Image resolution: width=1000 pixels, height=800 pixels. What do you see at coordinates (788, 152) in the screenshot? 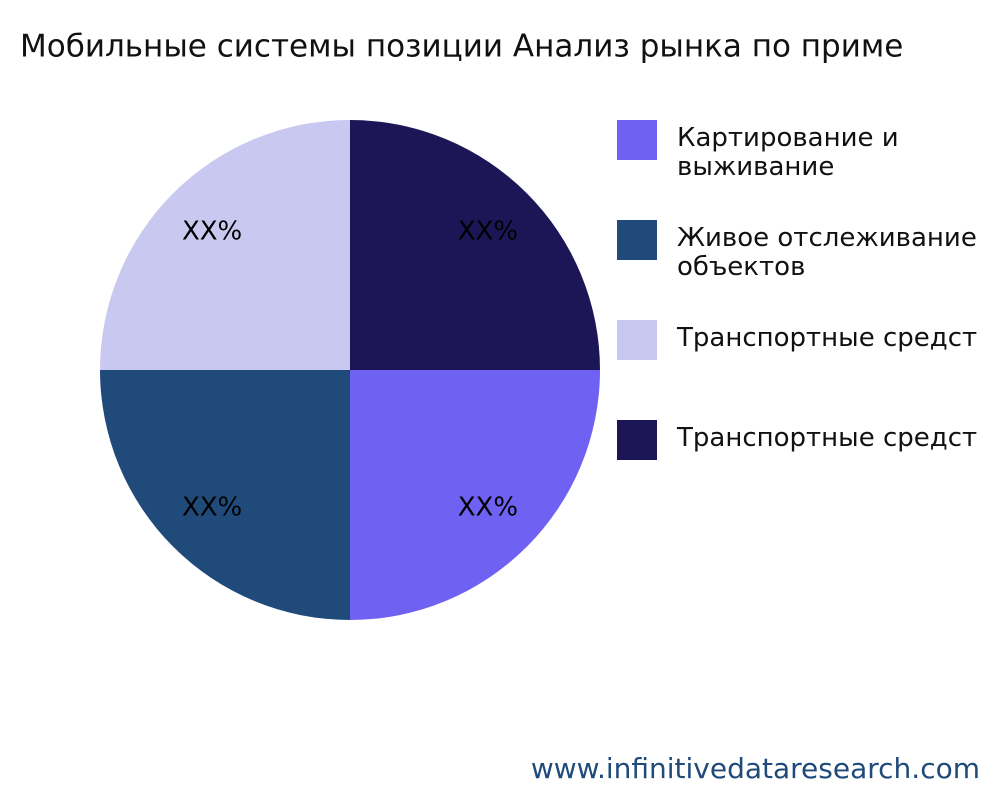
I see `legend-label: Картирование и выживание` at bounding box center [788, 152].